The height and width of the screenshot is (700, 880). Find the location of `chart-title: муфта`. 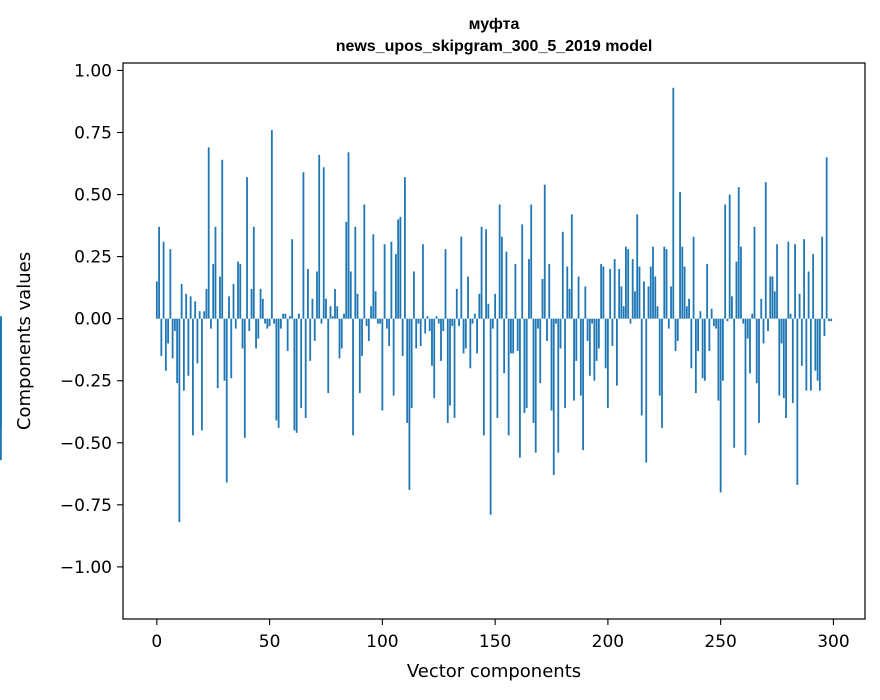

chart-title: муфта is located at coordinates (494, 24).